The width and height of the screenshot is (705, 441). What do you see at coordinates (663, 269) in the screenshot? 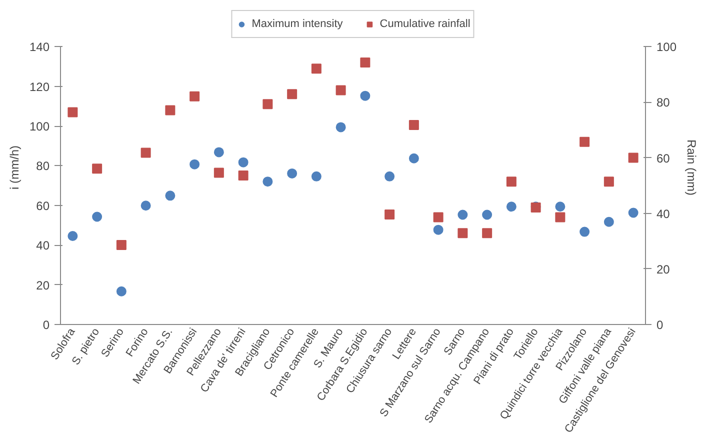
I see `y2-tick-label: 20` at bounding box center [663, 269].